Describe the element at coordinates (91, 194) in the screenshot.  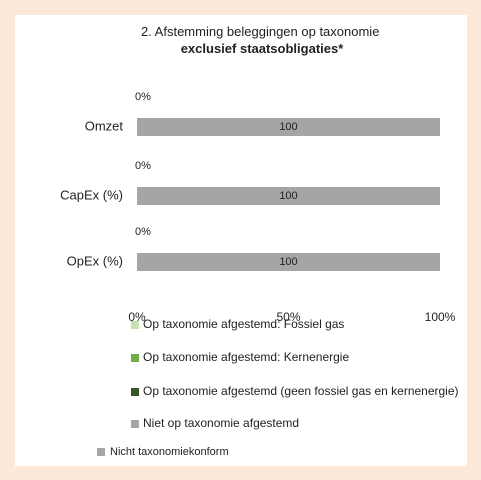
I see `y-tick-label: CapEx (%)` at that location.